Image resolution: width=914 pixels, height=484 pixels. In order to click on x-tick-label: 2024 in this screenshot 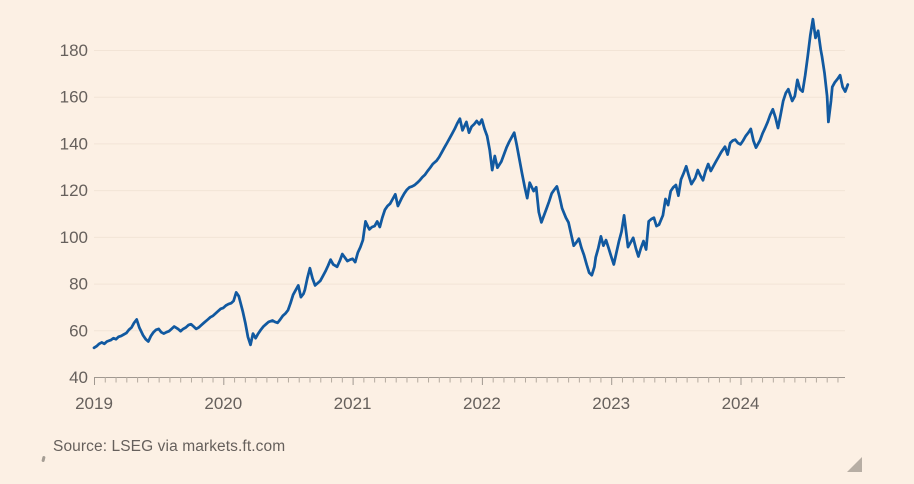, I will do `click(741, 403)`.